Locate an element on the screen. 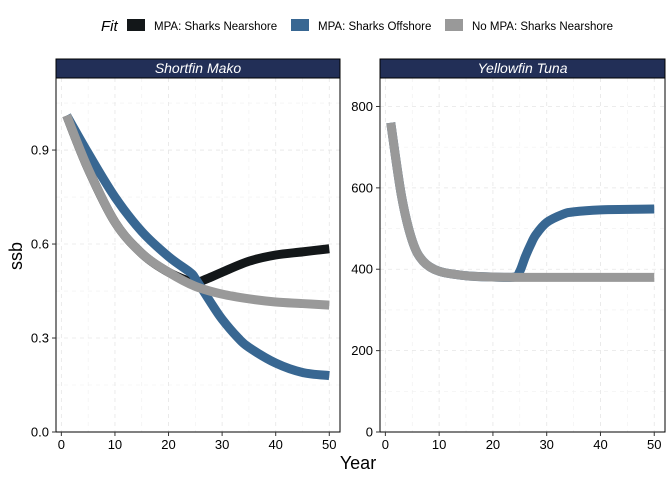  series-line-mpa-sharks-offshore is located at coordinates (520, 202).